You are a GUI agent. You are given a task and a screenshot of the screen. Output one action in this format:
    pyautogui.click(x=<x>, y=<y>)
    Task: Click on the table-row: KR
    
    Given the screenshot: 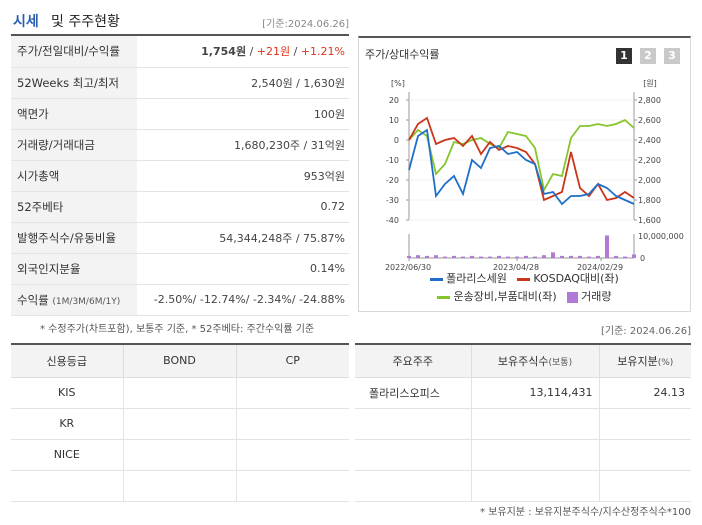 What is the action you would take?
    pyautogui.click(x=180, y=424)
    